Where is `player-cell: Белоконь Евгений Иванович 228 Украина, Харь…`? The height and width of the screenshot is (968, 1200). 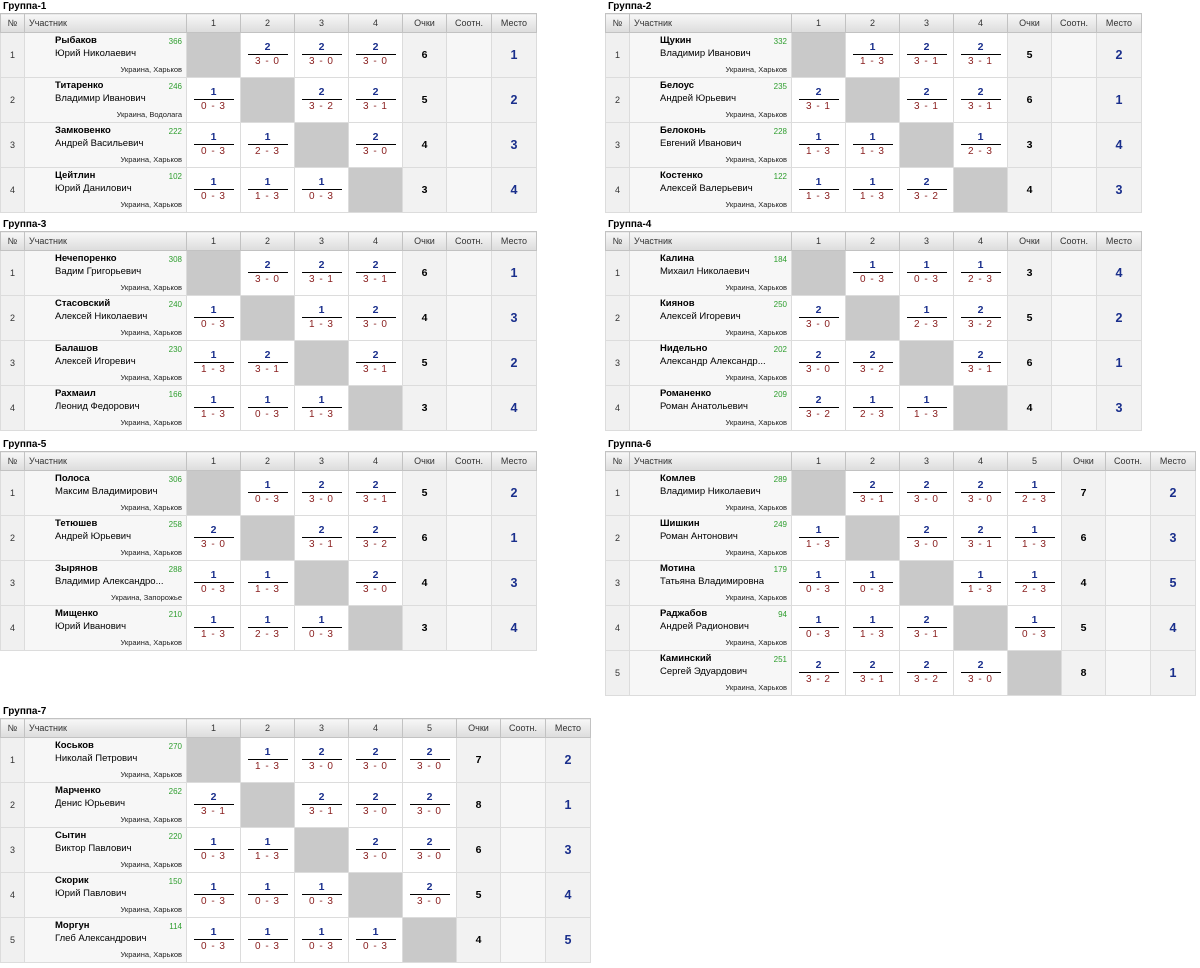 player-cell: Белоконь Евгений Иванович 228 Украина, Харь… is located at coordinates (710, 145).